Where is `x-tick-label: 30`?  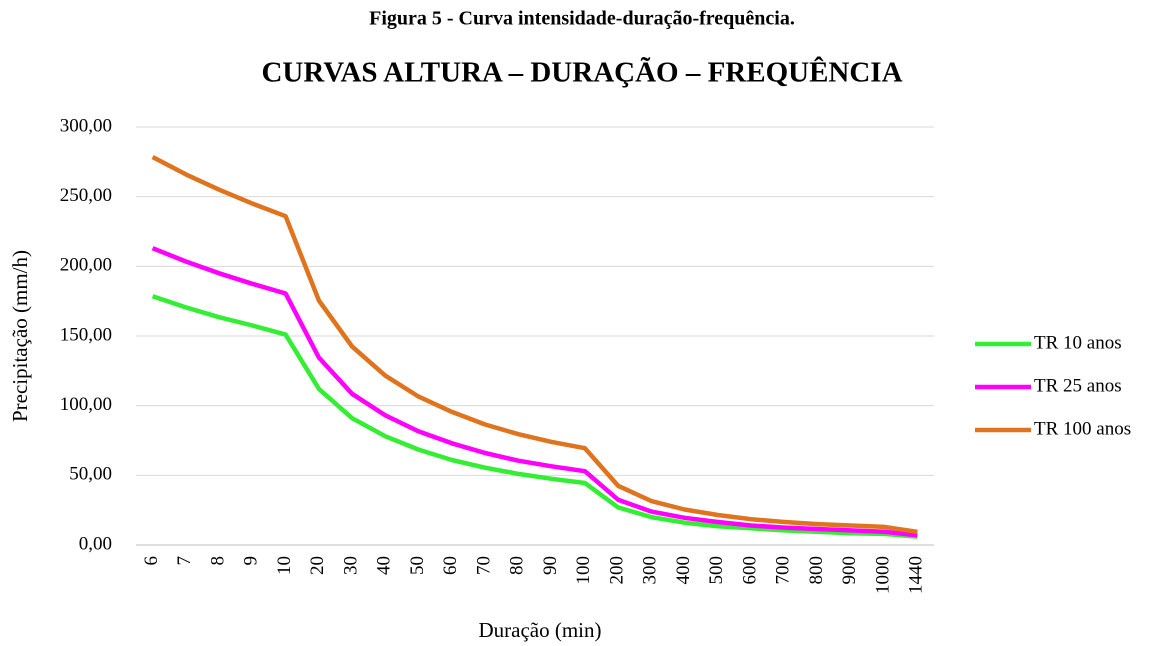 x-tick-label: 30 is located at coordinates (350, 565).